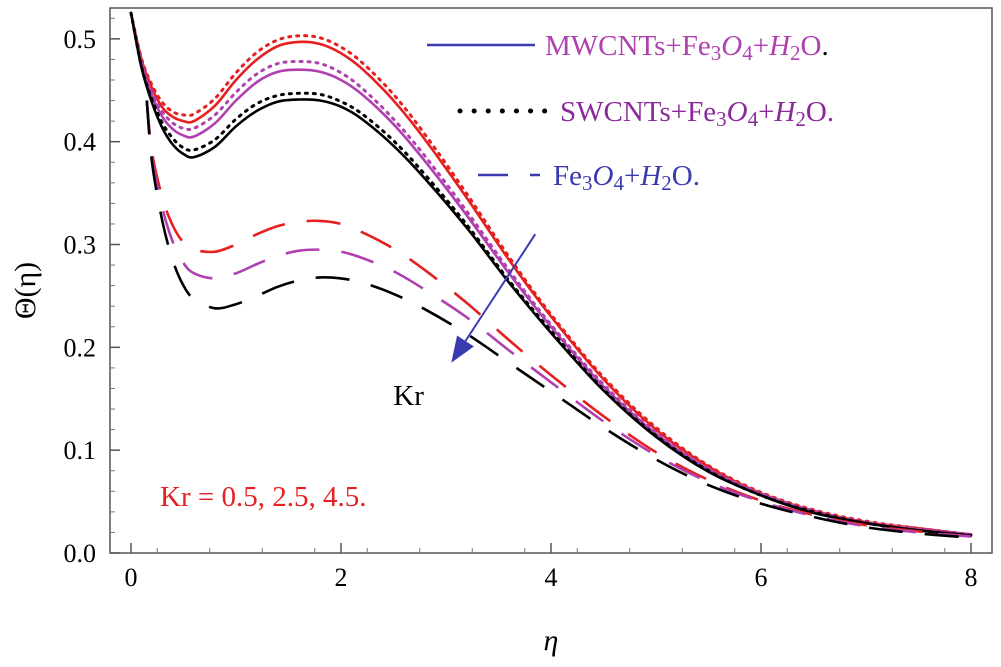 This screenshot has height=667, width=1001. I want to click on y-tick-label: 0.5, so click(80, 39).